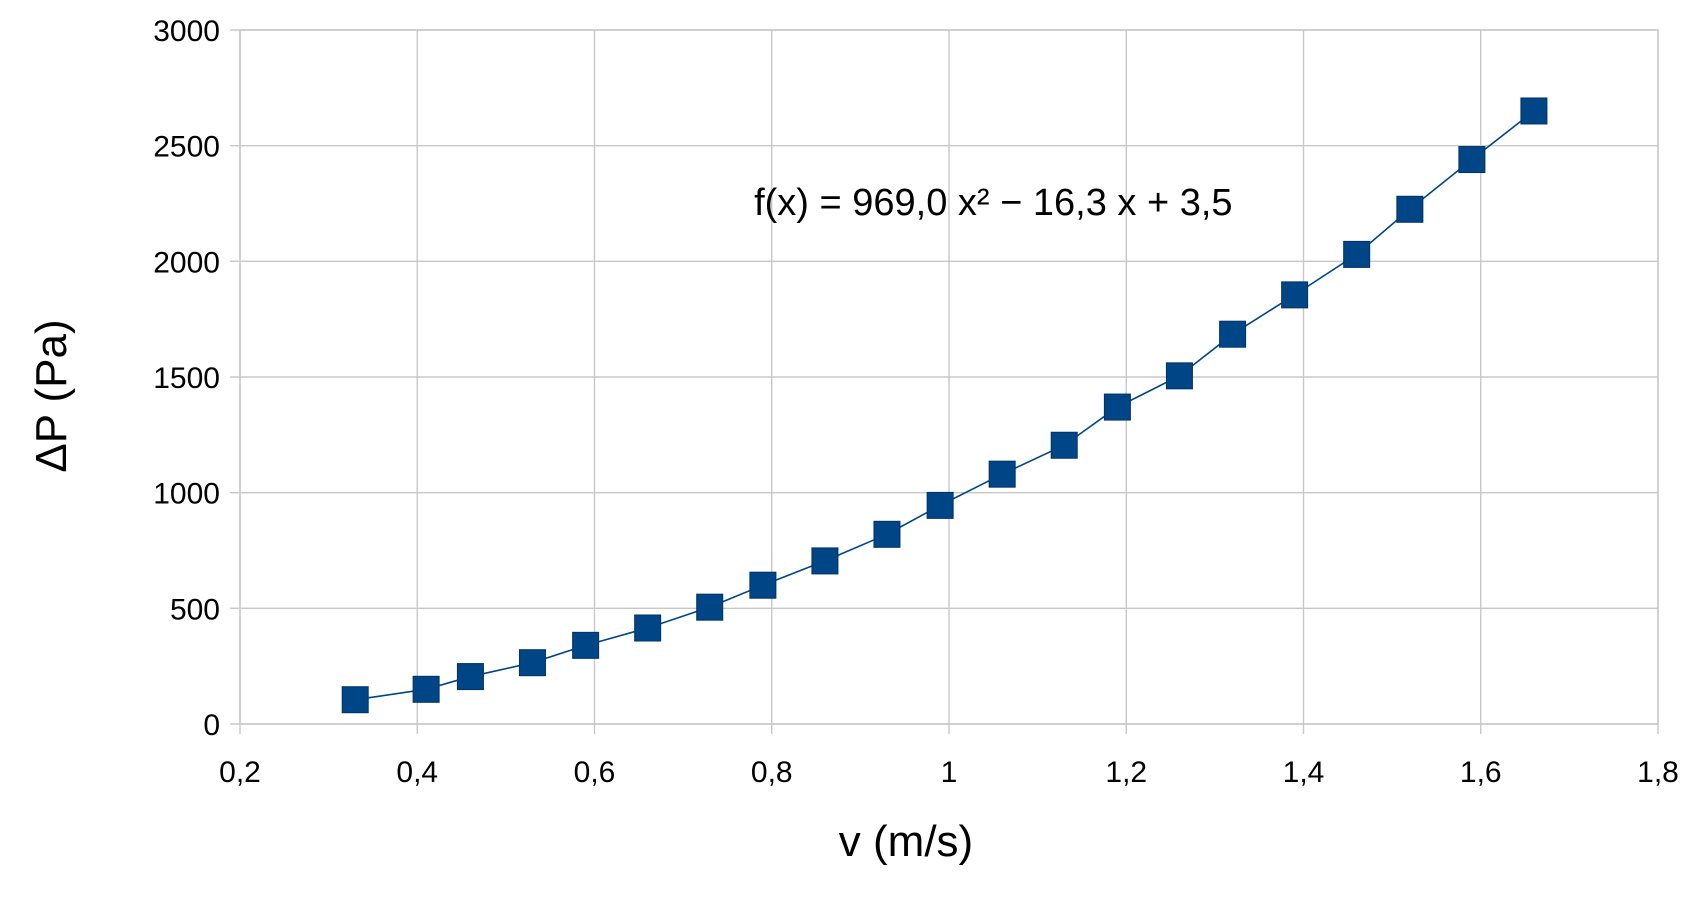 This screenshot has height=902, width=1700. I want to click on y-tick-label: 500, so click(195, 609).